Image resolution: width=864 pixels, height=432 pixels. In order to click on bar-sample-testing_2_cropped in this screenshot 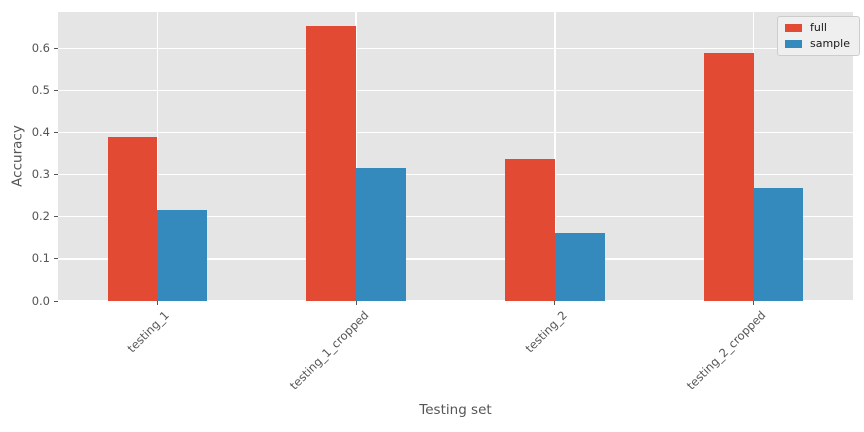, I will do `click(778, 244)`.